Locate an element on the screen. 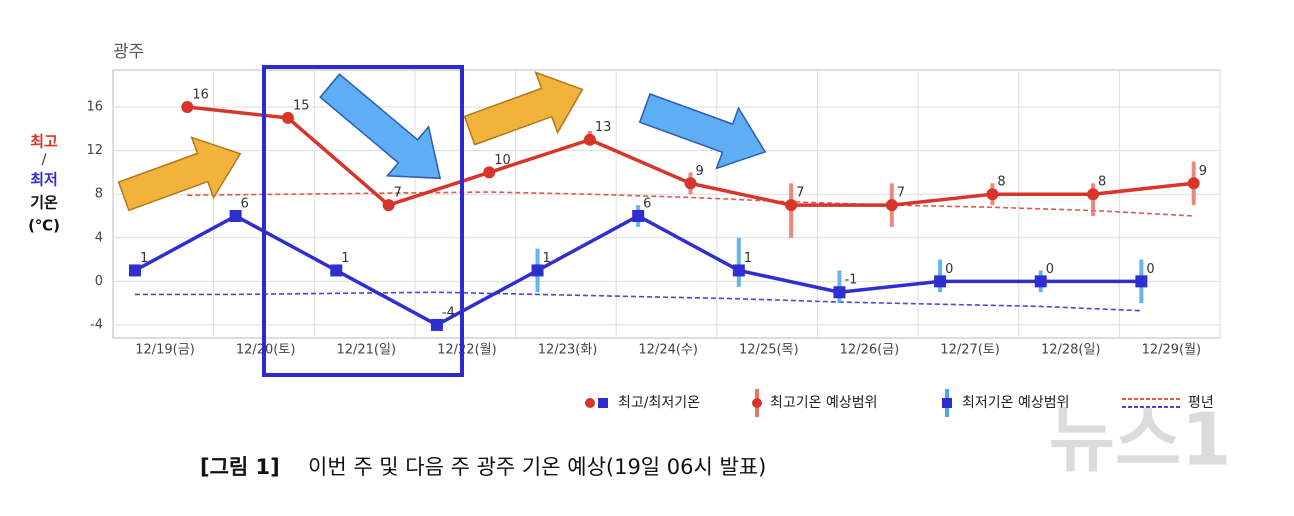 The height and width of the screenshot is (516, 1294). x-tick-label: 12/29(월) is located at coordinates (1172, 350).